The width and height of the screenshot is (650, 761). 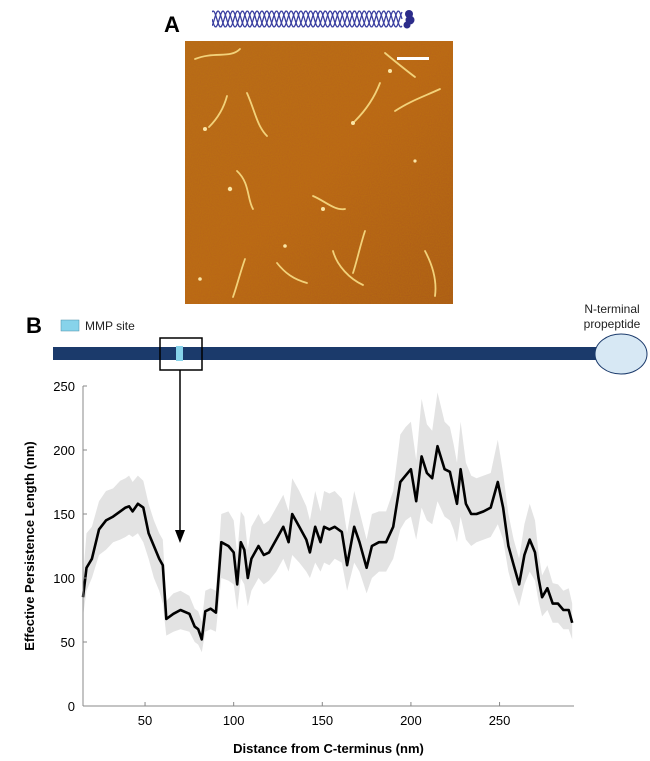 I want to click on mmp-legend-swatch, so click(x=70, y=325).